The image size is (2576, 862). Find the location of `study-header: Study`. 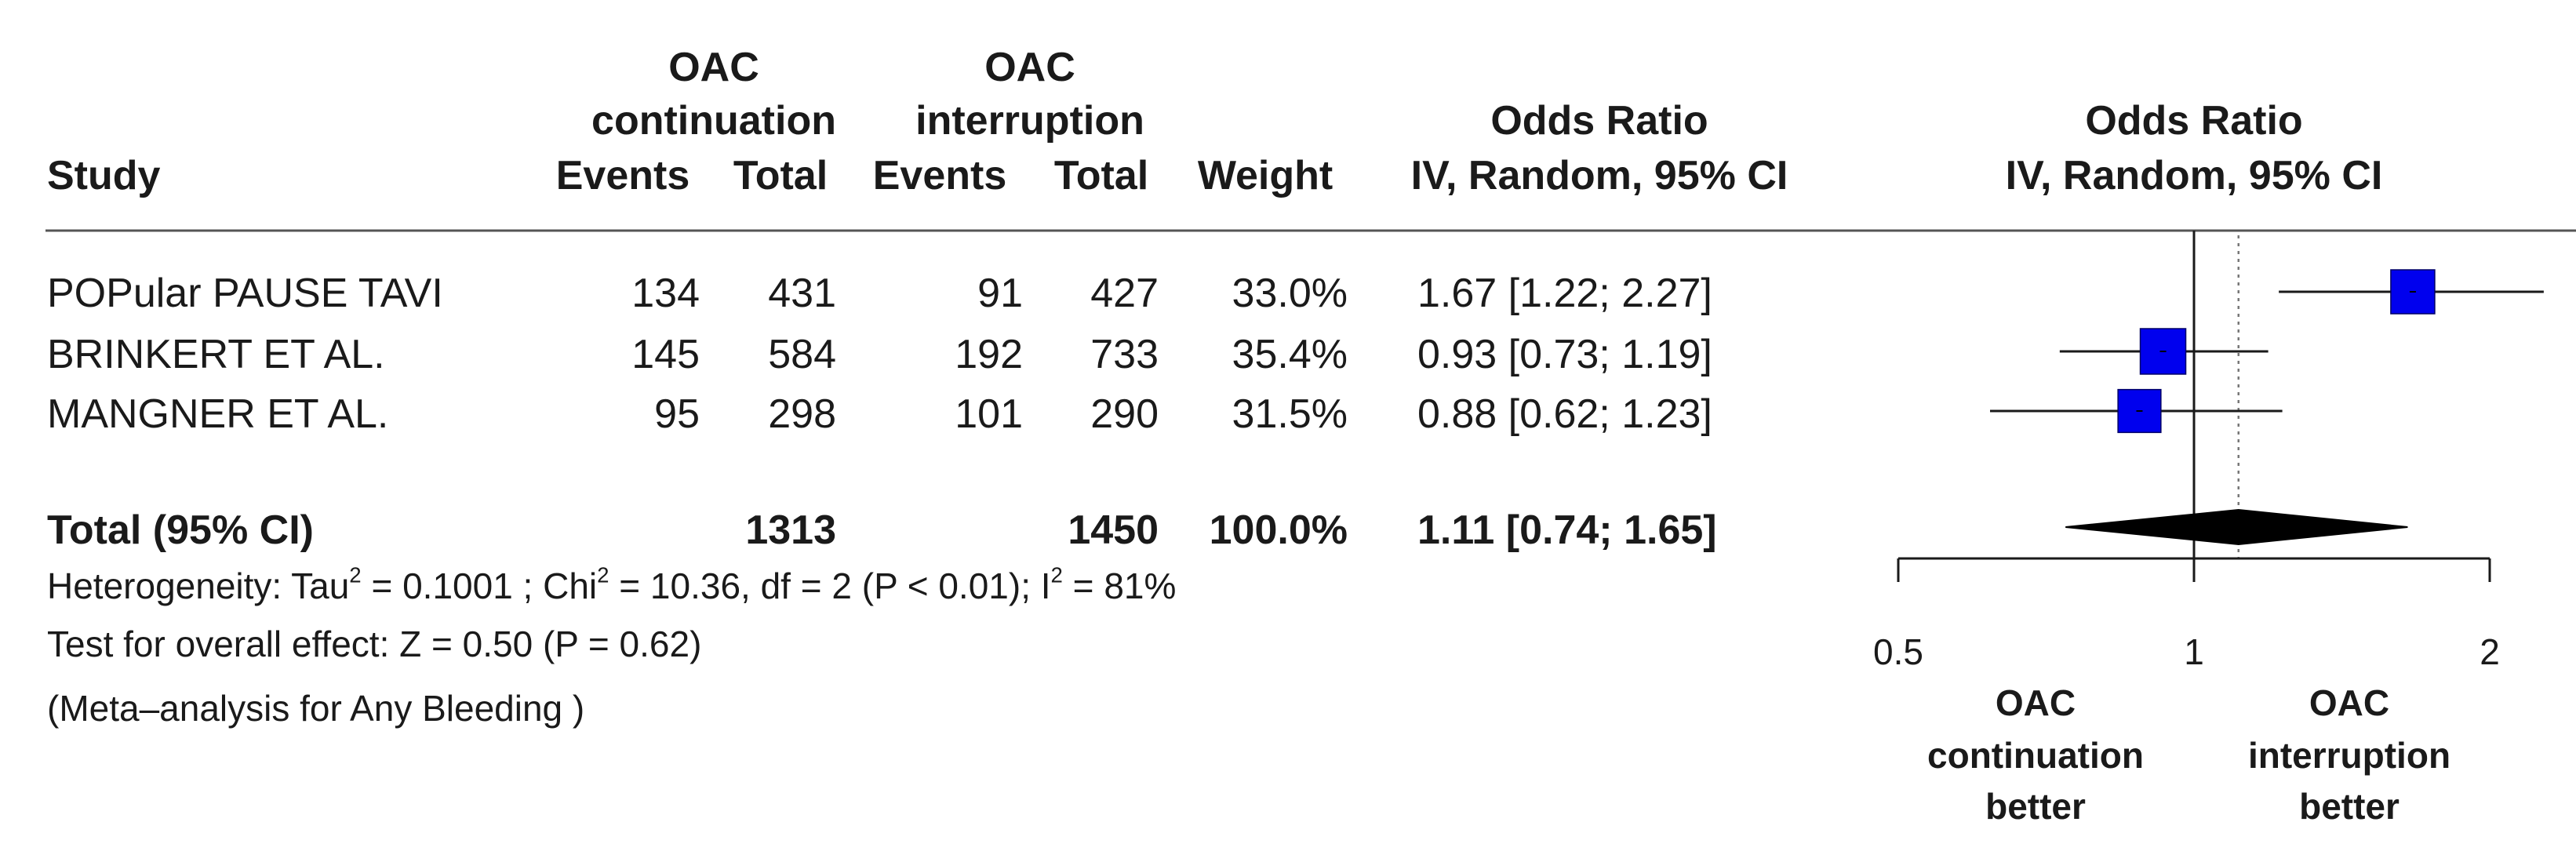

study-header: Study is located at coordinates (104, 175).